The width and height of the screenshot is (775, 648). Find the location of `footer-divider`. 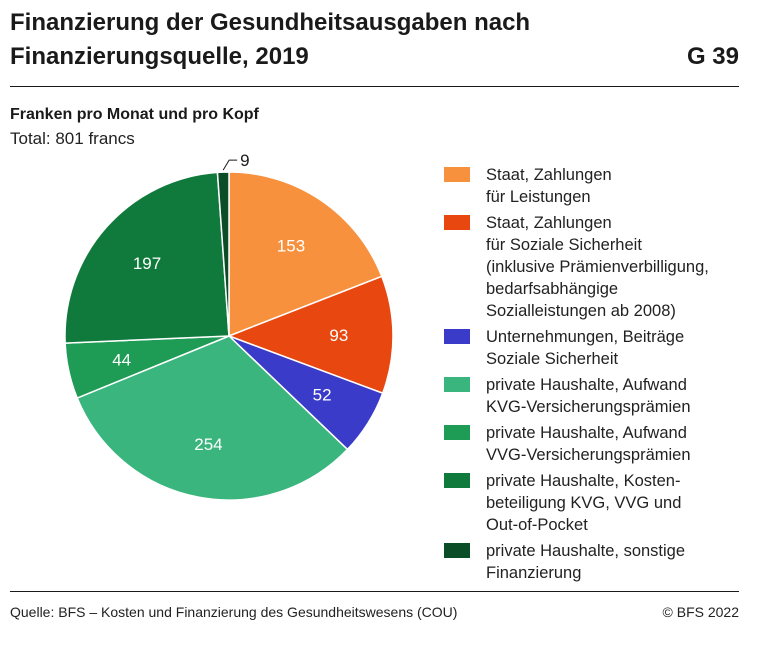

footer-divider is located at coordinates (374, 591).